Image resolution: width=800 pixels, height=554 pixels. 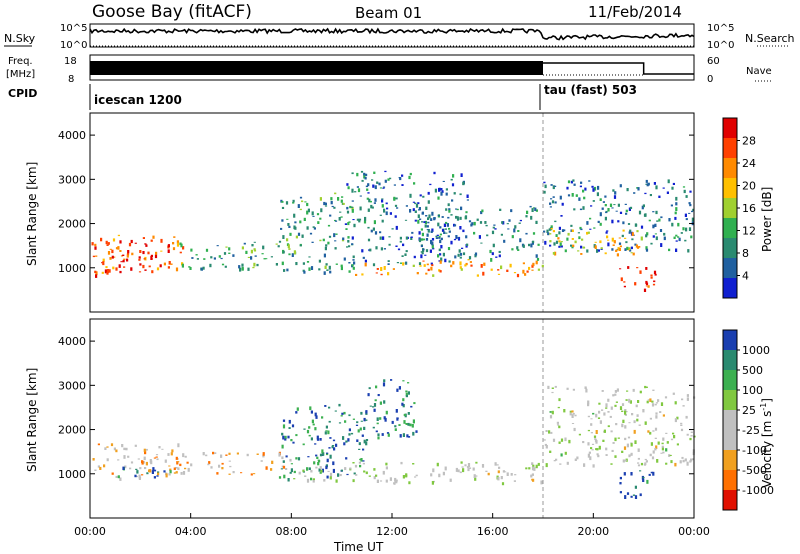 What do you see at coordinates (749, 186) in the screenshot?
I see `colorbar-tick-label: 20` at bounding box center [749, 186].